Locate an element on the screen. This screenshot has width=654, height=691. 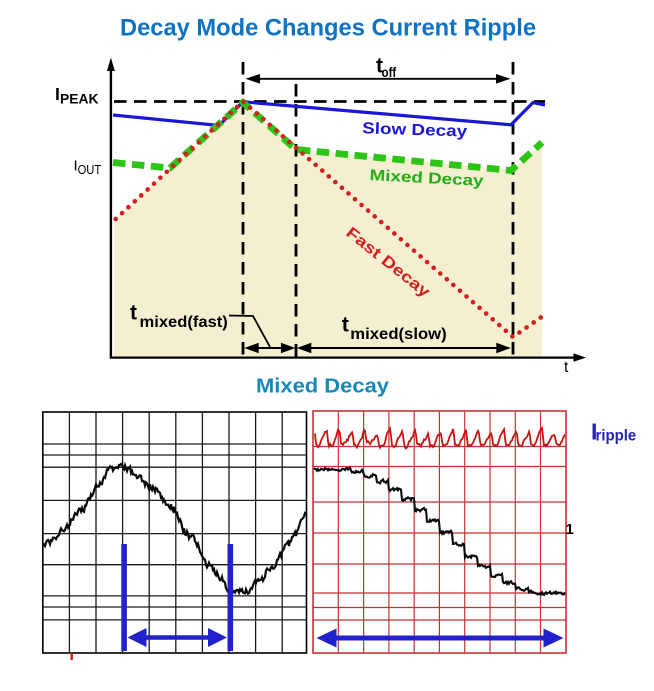
svg-text: PEAK is located at coordinates (79, 98).